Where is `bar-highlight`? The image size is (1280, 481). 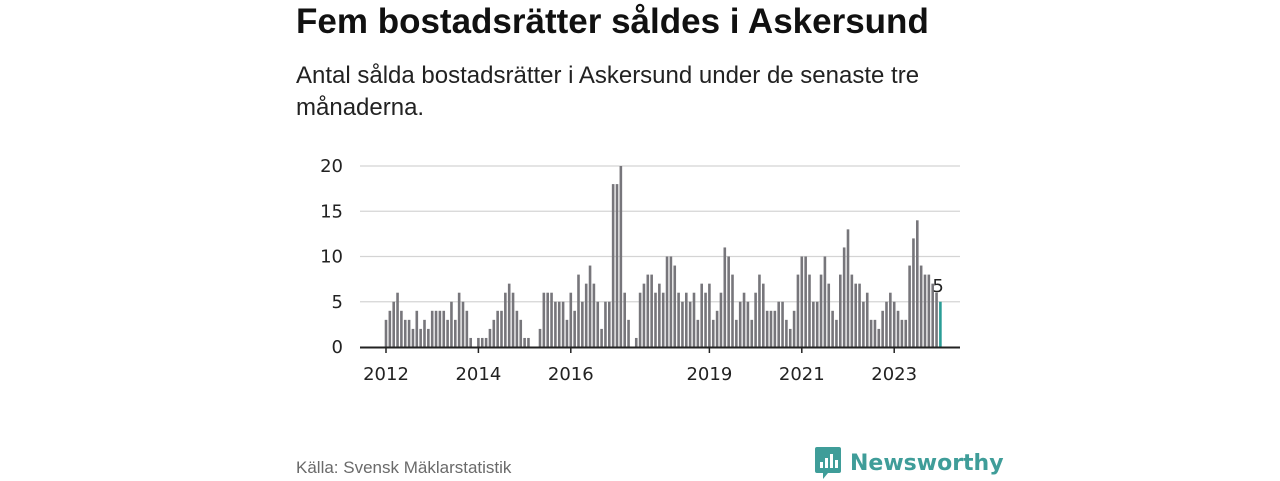 bar-highlight is located at coordinates (940, 324).